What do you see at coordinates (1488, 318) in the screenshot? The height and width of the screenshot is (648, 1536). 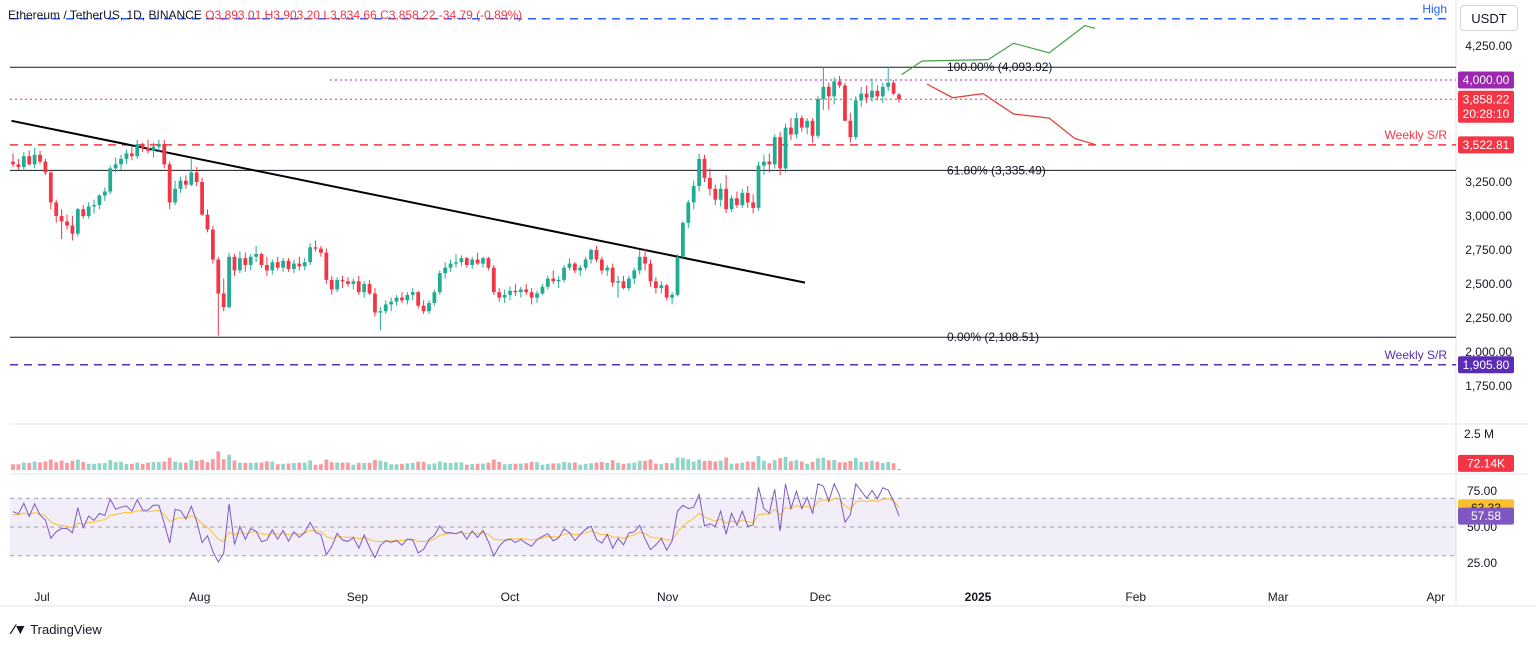 I see `price-tick-label: 2,250.00` at bounding box center [1488, 318].